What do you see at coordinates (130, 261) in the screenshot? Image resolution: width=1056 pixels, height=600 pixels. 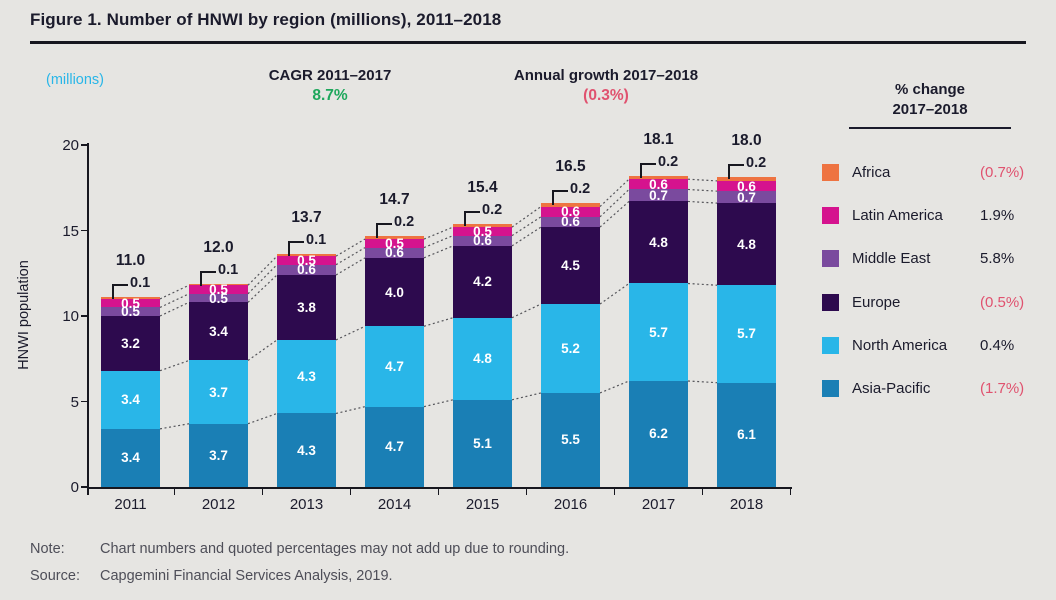 I see `bar-total-label: 11.0` at bounding box center [130, 261].